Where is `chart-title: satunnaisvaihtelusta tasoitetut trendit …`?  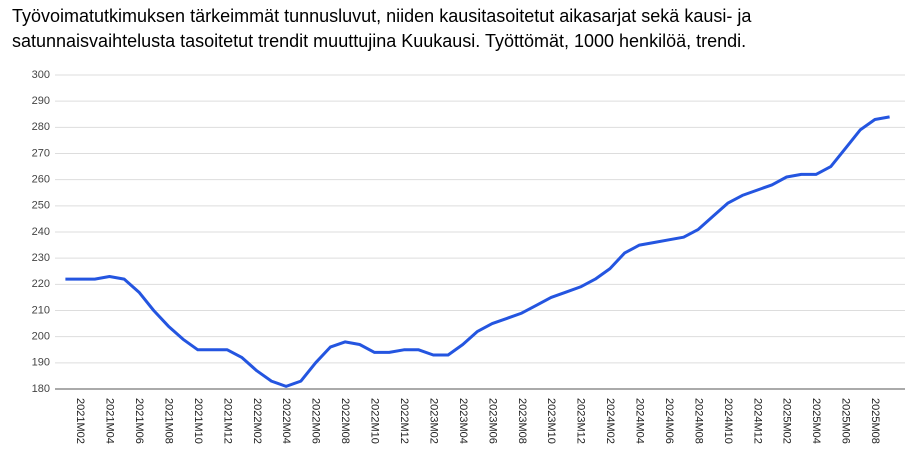
chart-title: satunnaisvaihtelusta tasoitetut trendit … is located at coordinates (379, 41).